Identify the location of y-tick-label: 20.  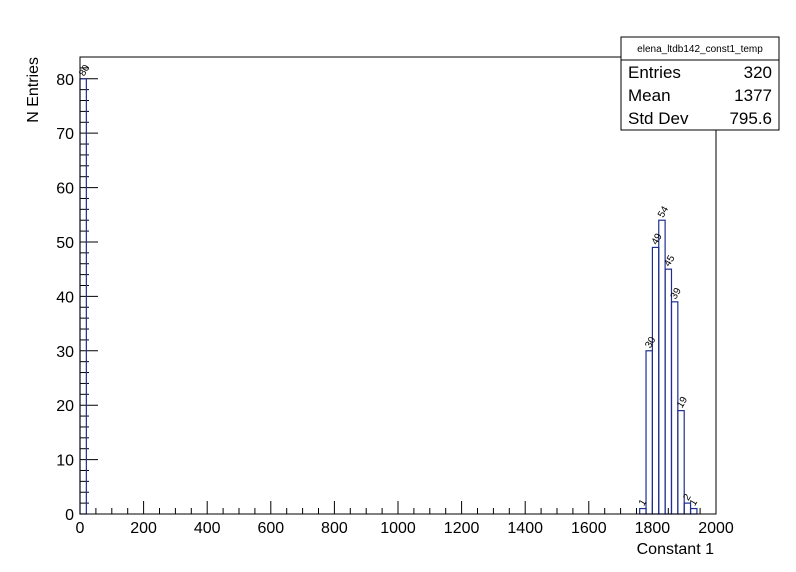
(65, 406).